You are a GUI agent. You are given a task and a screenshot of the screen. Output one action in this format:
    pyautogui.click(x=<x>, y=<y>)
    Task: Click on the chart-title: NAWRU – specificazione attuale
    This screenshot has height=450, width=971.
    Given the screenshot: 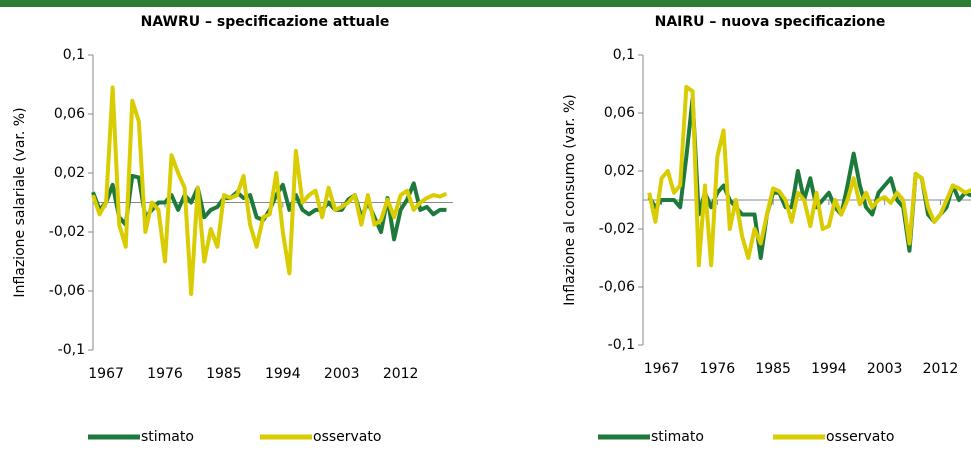 What is the action you would take?
    pyautogui.click(x=265, y=22)
    